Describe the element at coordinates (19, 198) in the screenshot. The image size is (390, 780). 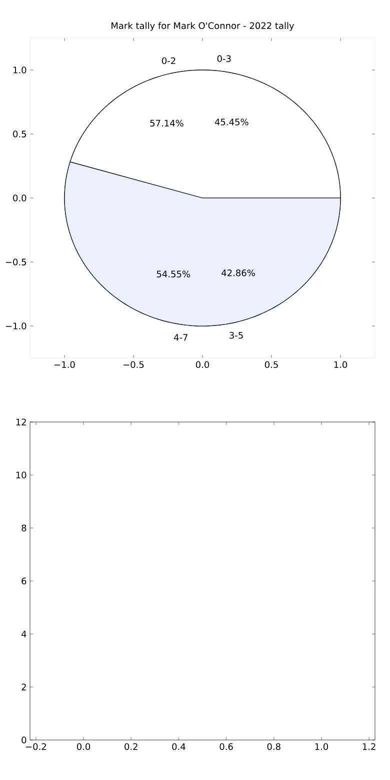
I see `y-tick-label: 0.0` at that location.